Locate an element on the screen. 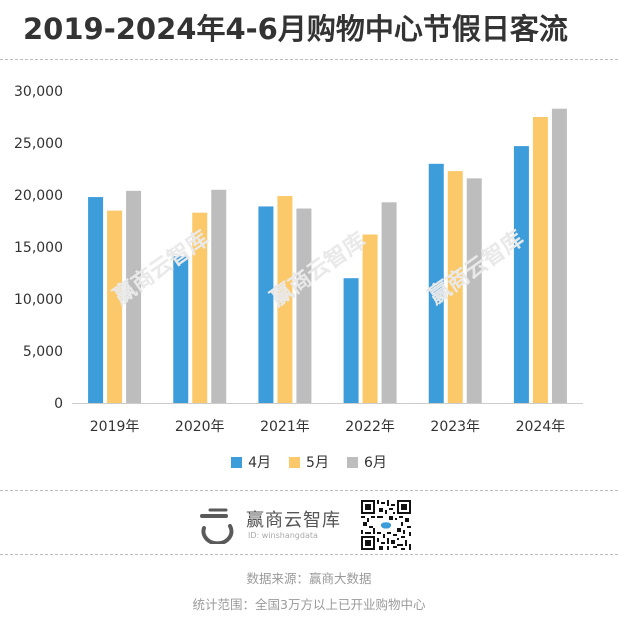  y-tick-label: 20,000 is located at coordinates (38, 196).